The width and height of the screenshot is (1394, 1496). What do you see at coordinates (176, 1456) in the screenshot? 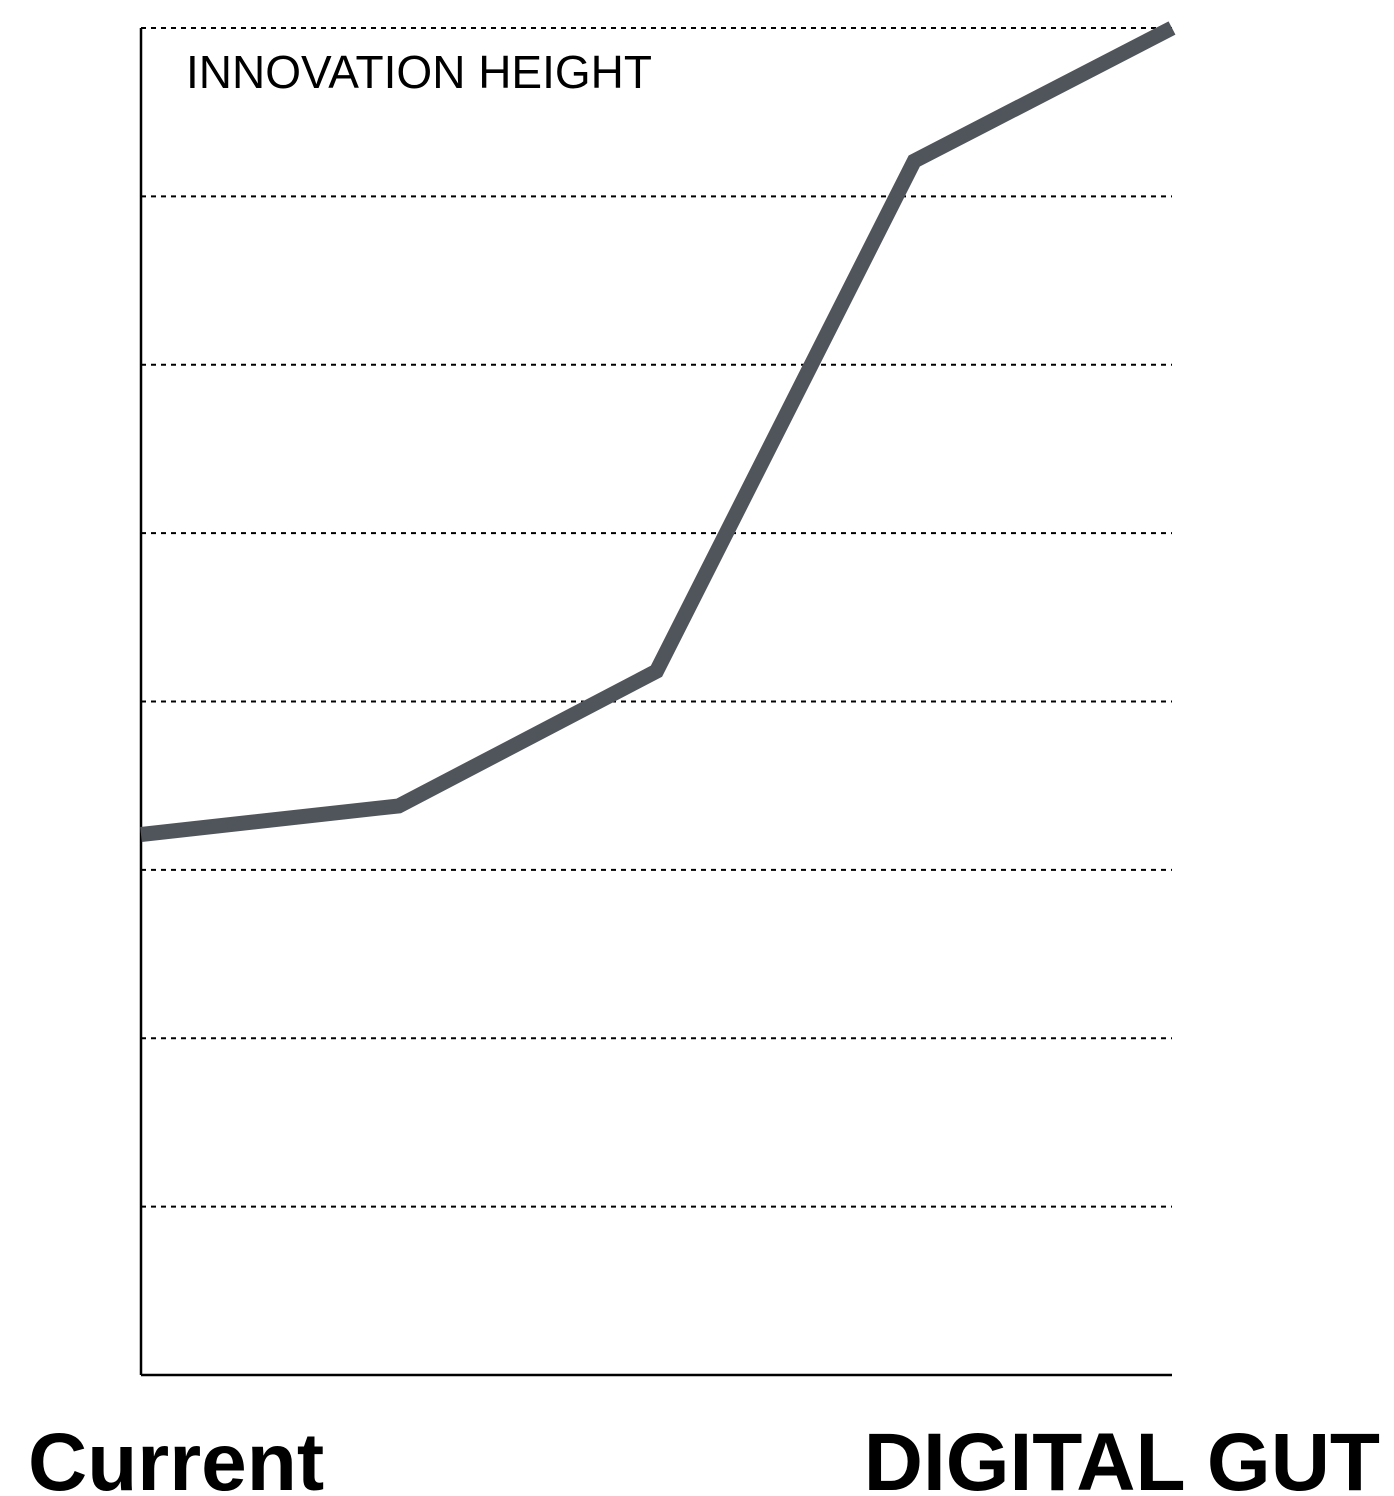
I see `x-start-label: Current` at bounding box center [176, 1456].